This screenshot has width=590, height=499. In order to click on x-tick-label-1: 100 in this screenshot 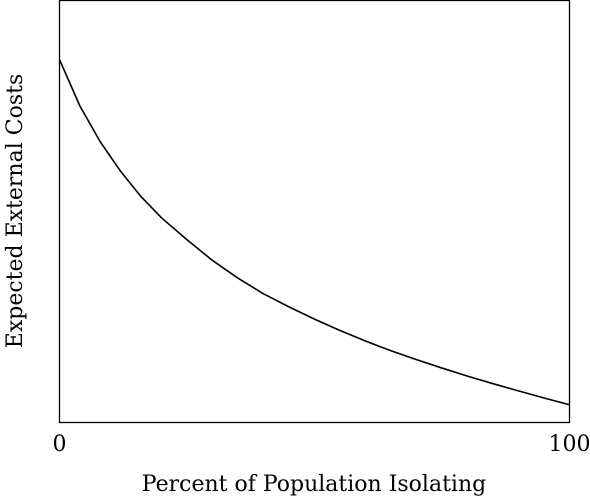, I will do `click(569, 444)`.